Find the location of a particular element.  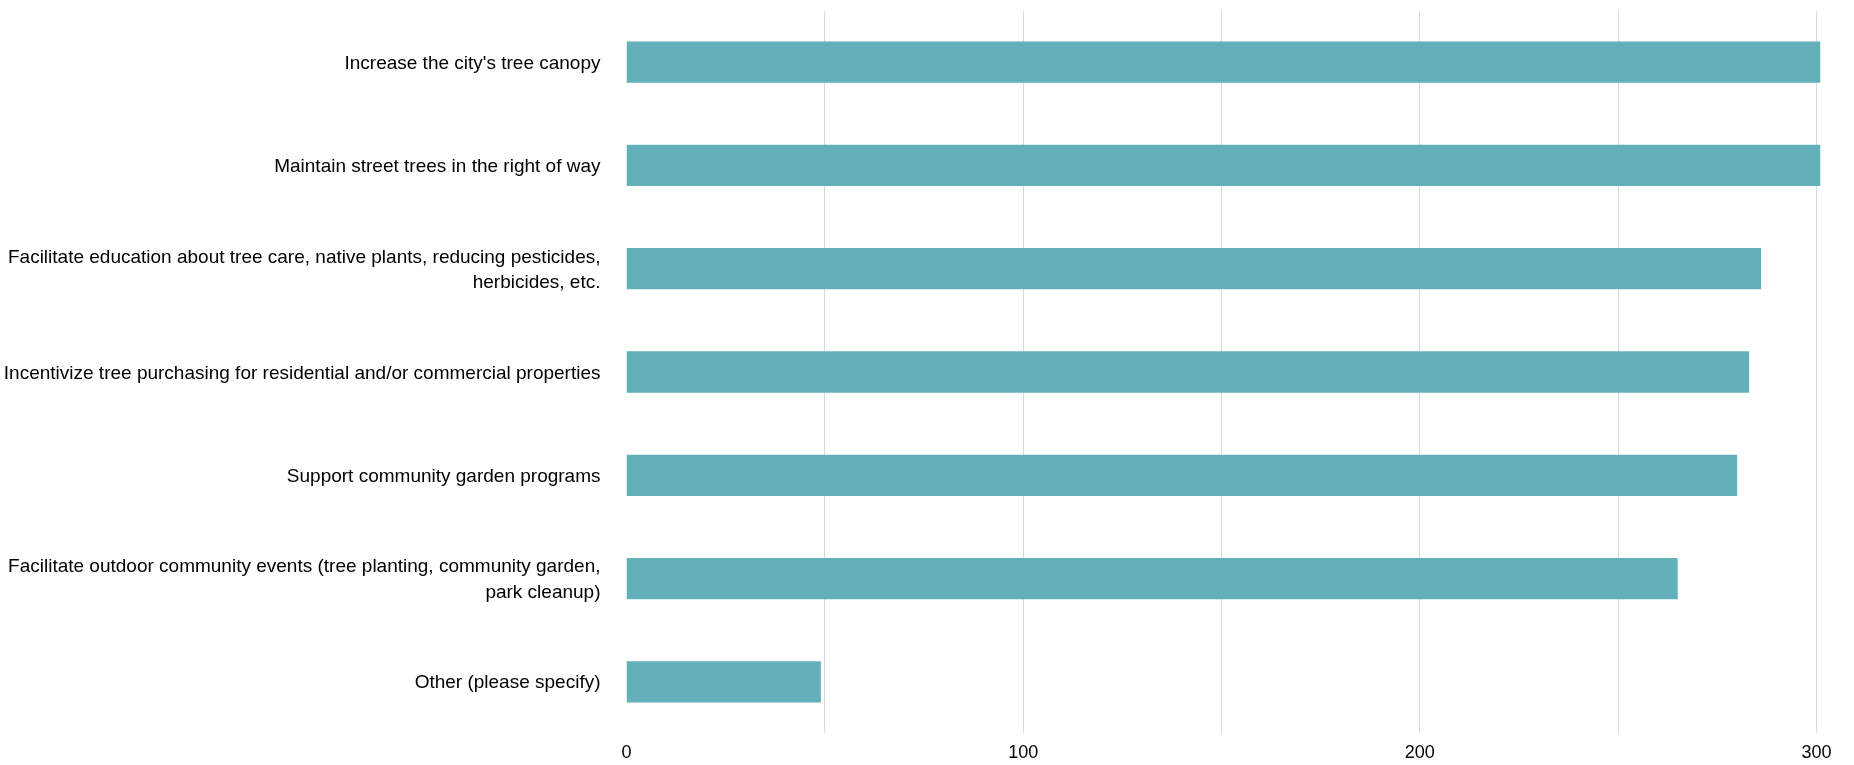

y-tick-label: Maintain street trees in the right of way is located at coordinates (437, 165).